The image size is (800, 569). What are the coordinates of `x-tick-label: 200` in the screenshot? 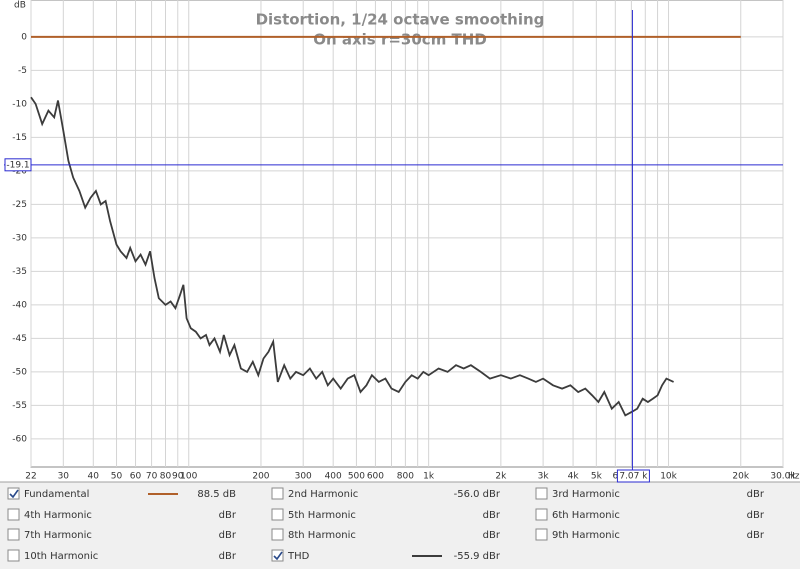 It's located at (260, 477).